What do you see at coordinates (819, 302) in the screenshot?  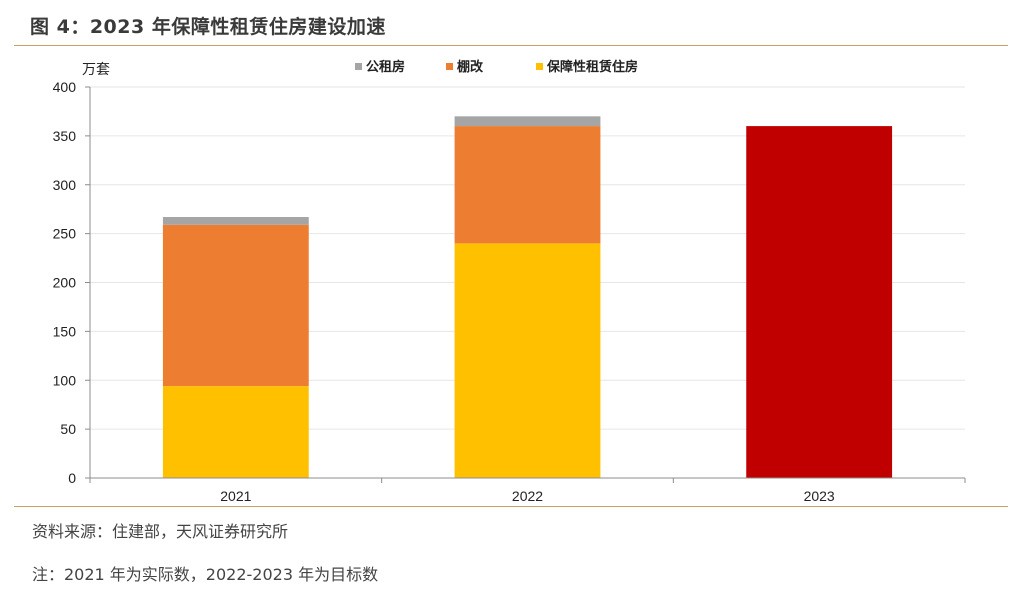 I see `bar-total-2023` at bounding box center [819, 302].